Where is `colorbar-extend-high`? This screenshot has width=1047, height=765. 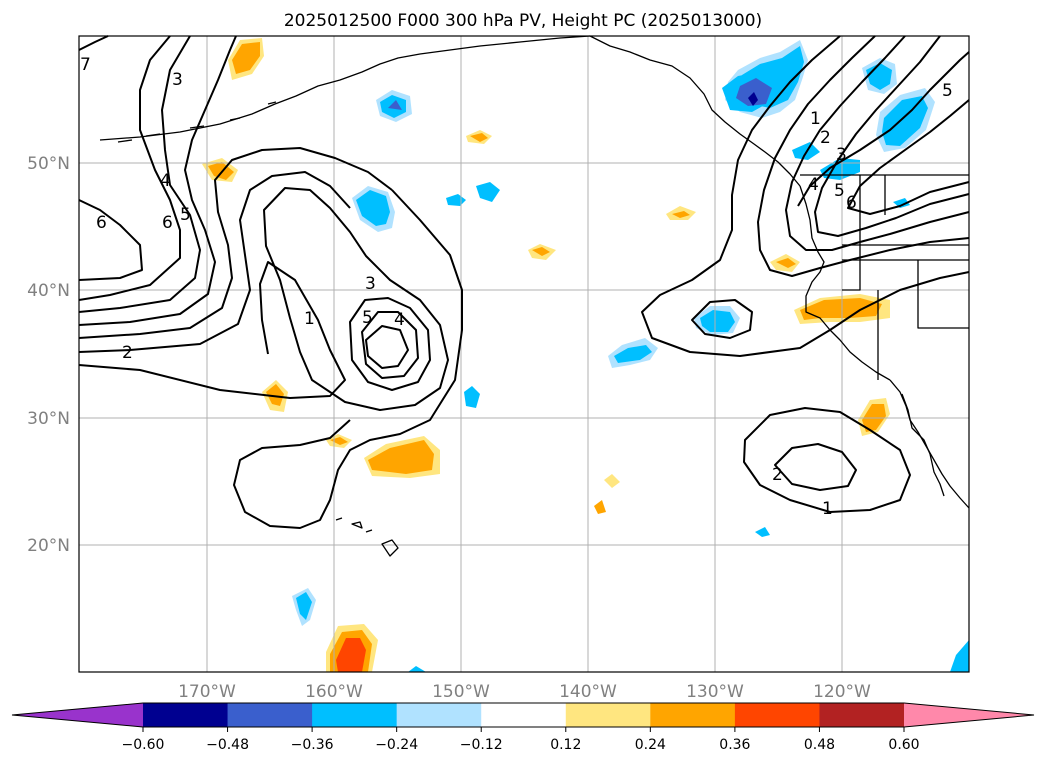 colorbar-extend-high is located at coordinates (969, 715).